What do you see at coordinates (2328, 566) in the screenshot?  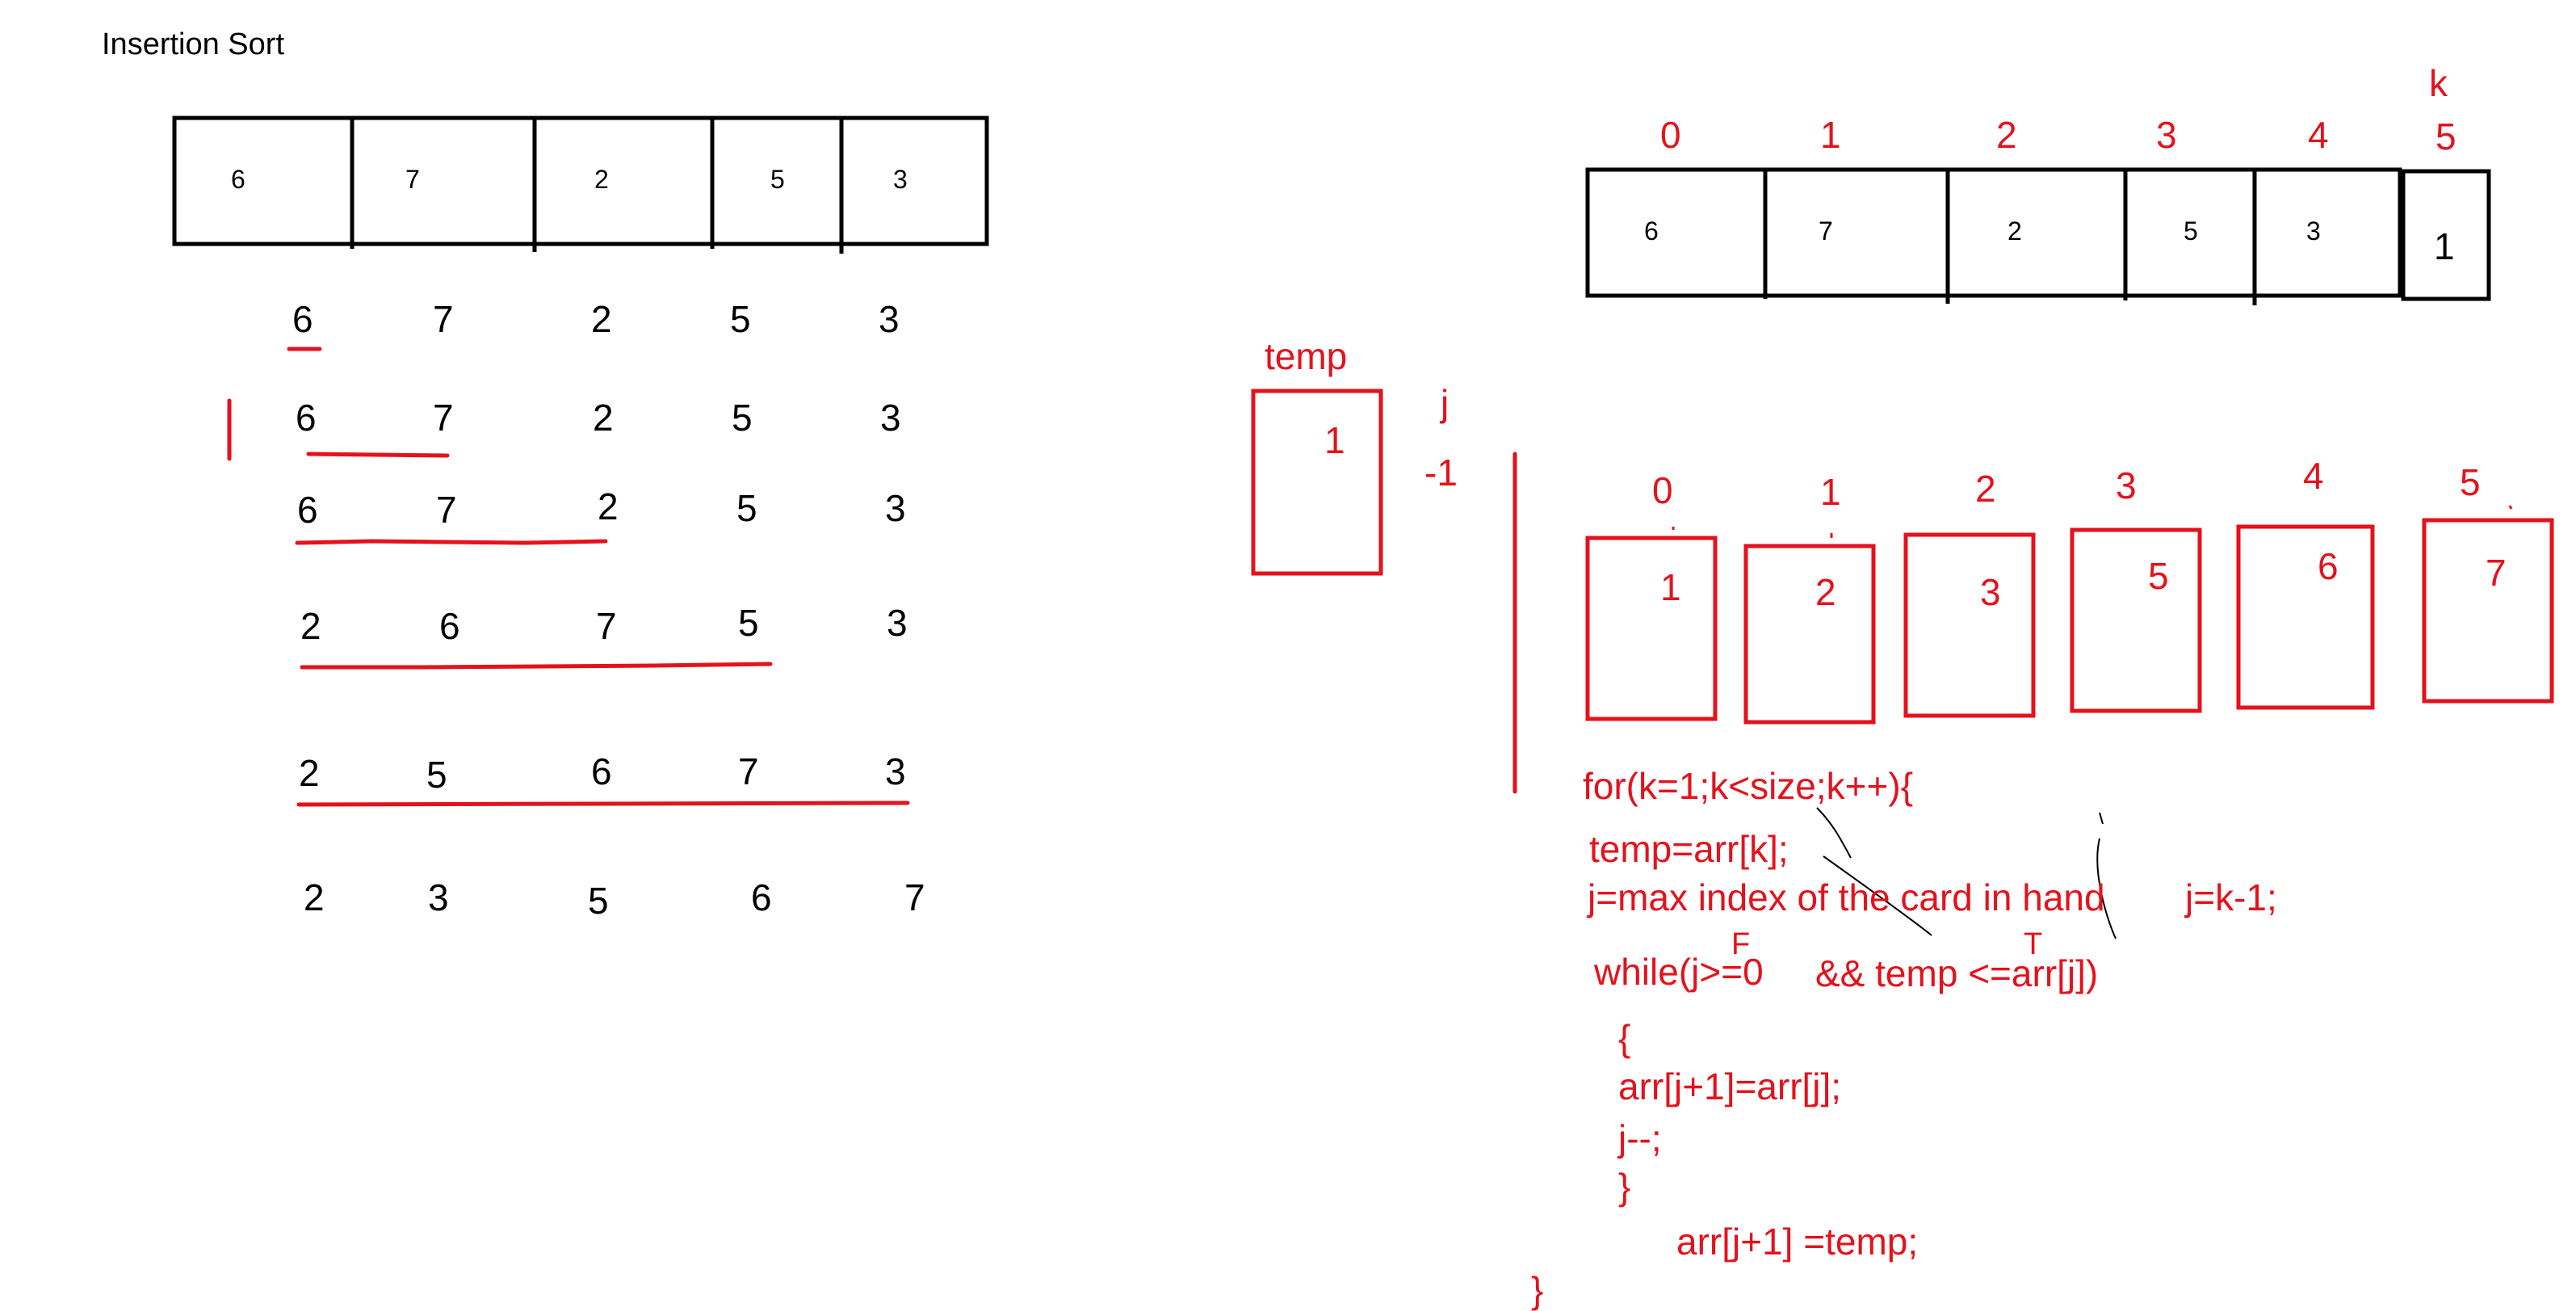 I see `result-value-4: 6` at bounding box center [2328, 566].